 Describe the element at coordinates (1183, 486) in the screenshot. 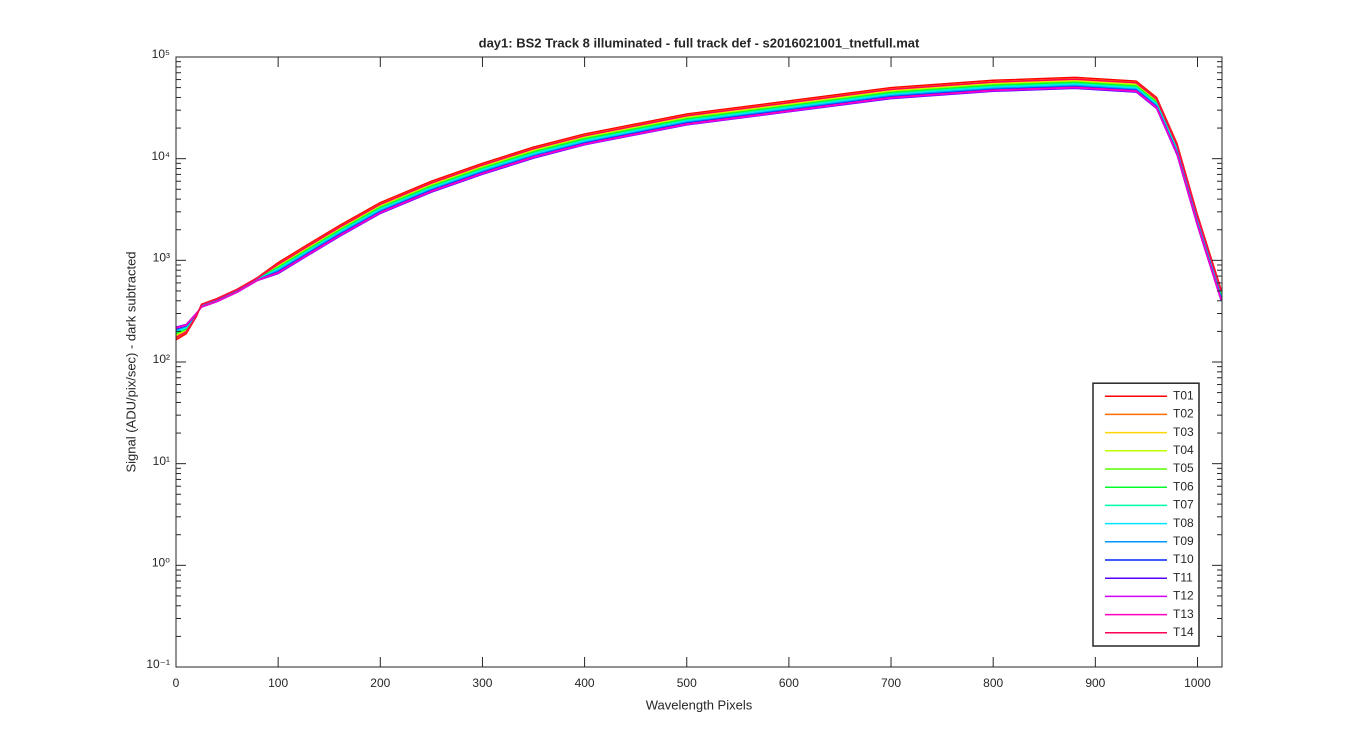

I see `legend-label: T06` at that location.